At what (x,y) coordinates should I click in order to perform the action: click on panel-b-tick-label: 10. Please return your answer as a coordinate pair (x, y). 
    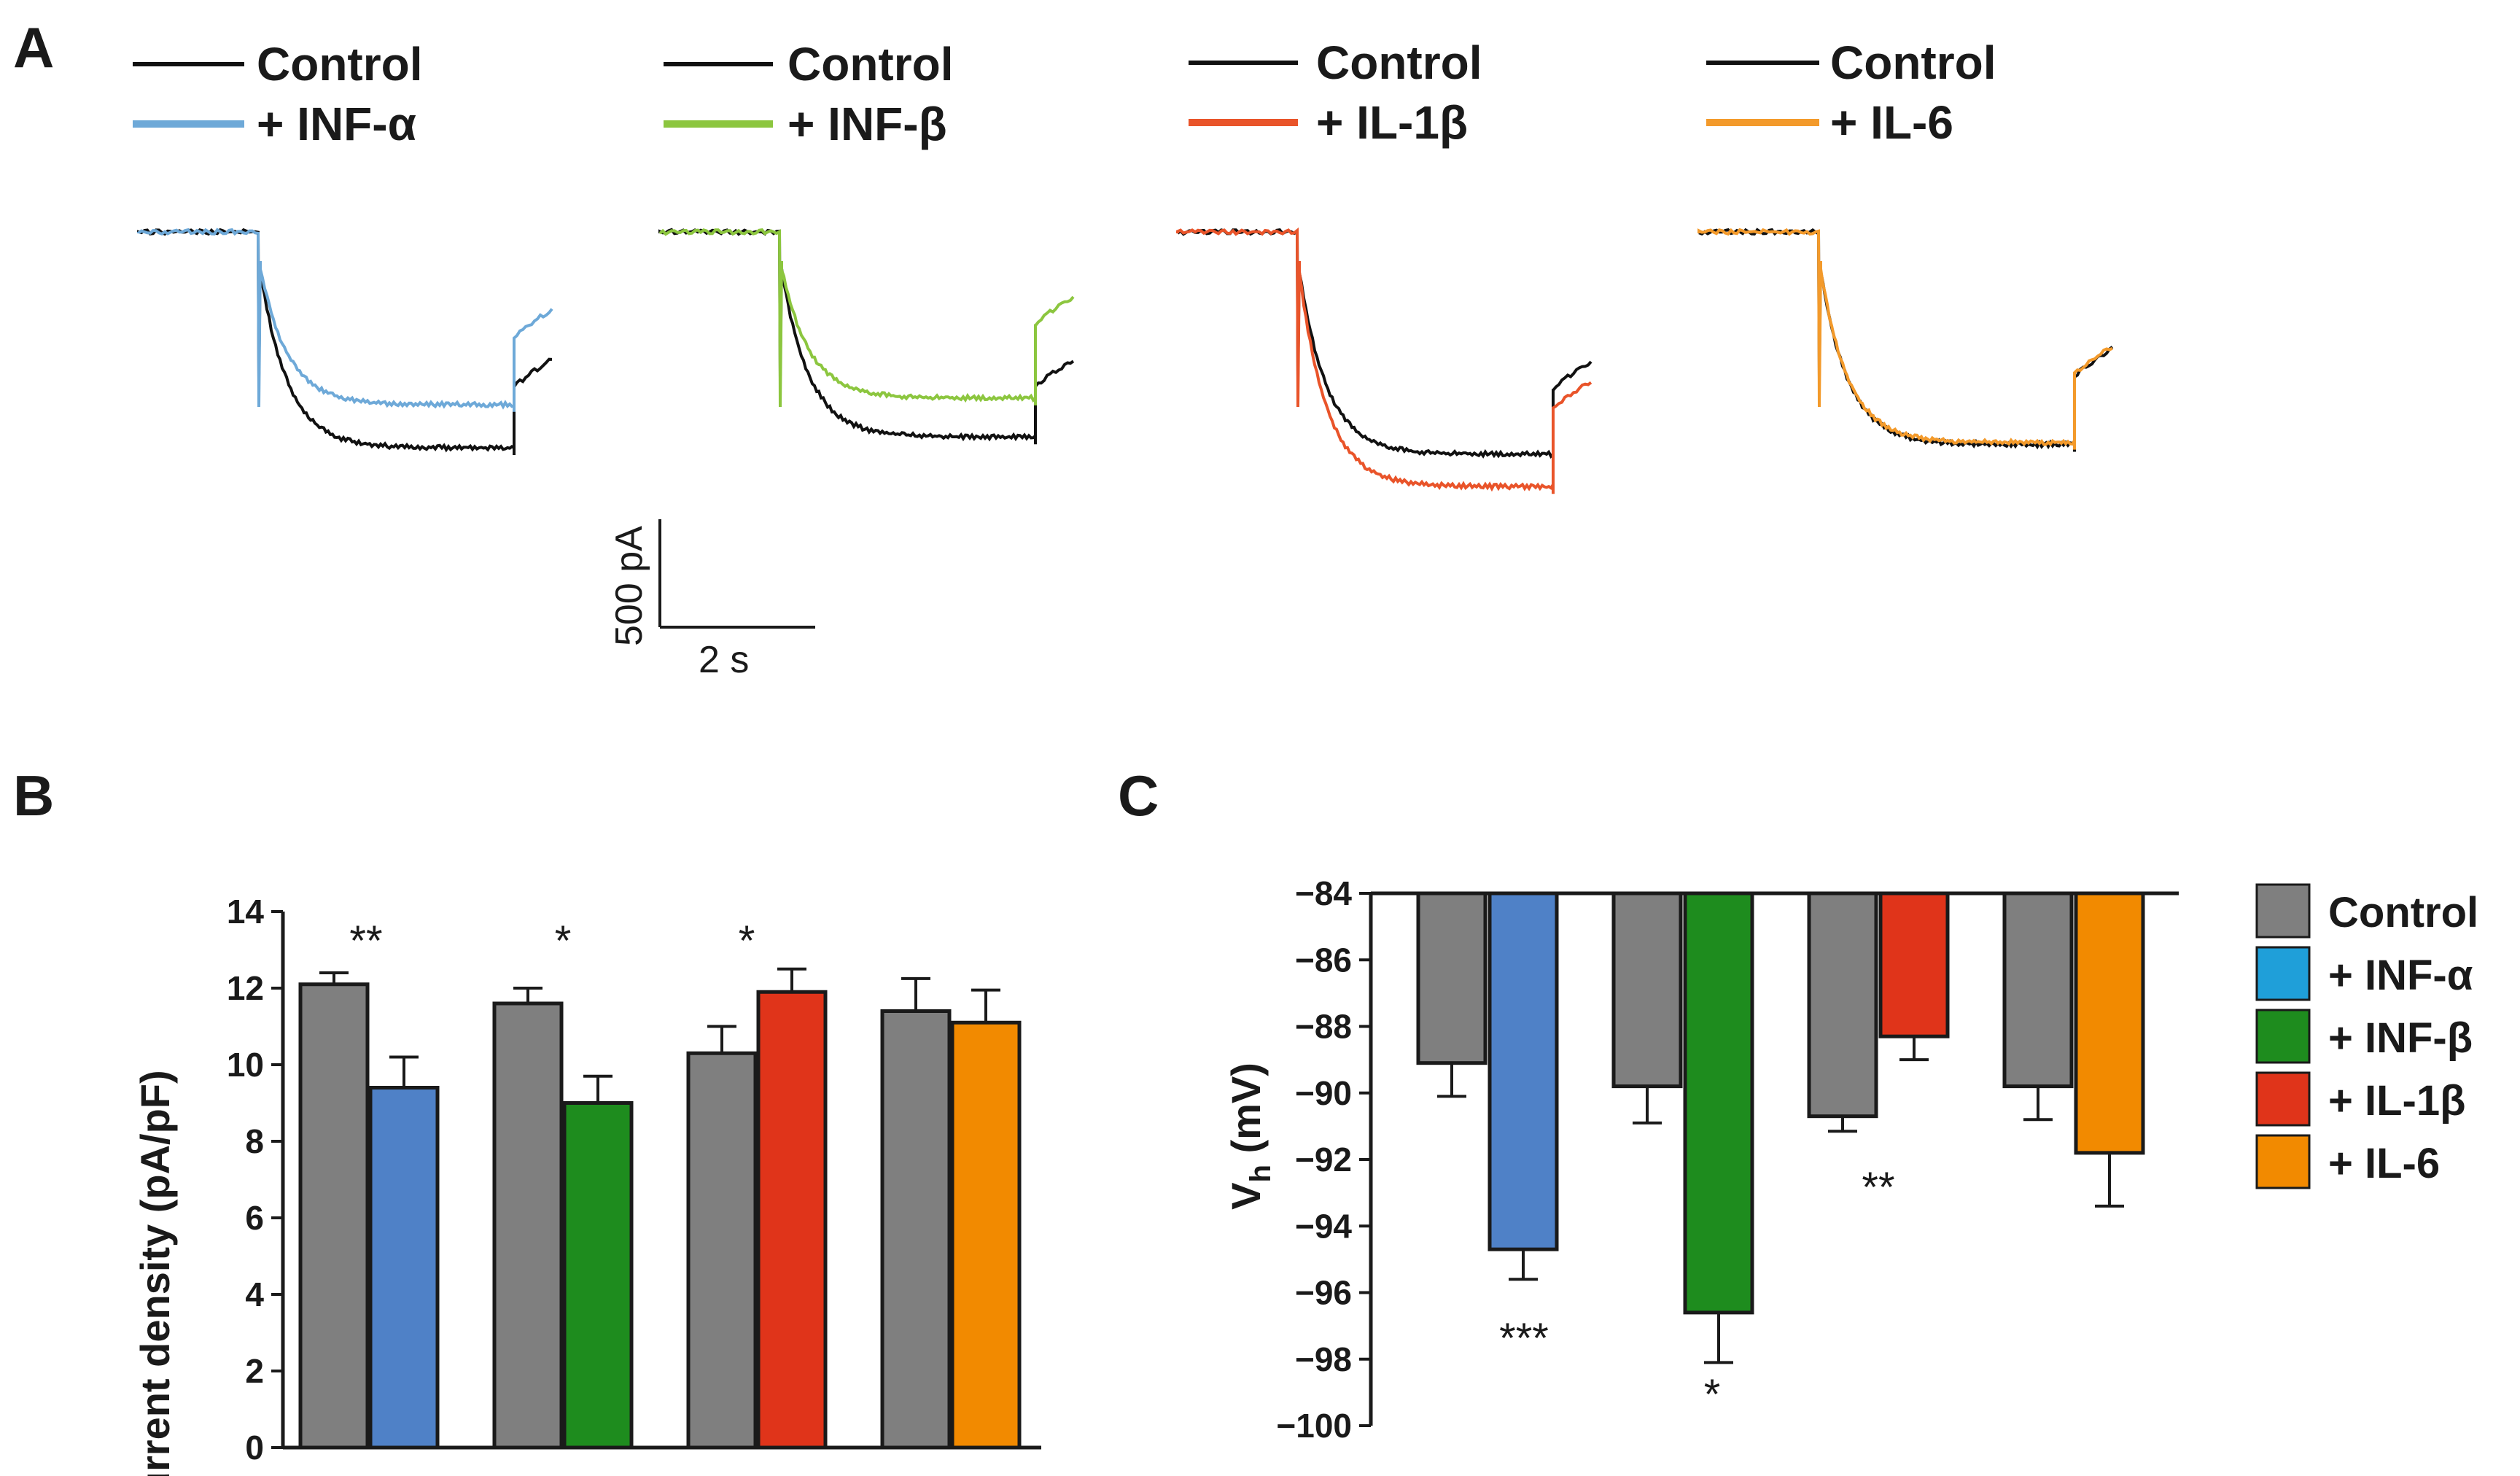
    Looking at the image, I should click on (245, 1065).